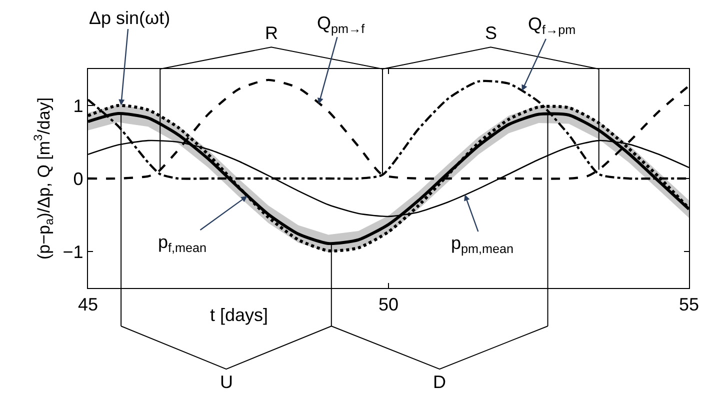 The height and width of the screenshot is (396, 711). I want to click on annotation: p$_{f,mean}$, so click(182, 243).